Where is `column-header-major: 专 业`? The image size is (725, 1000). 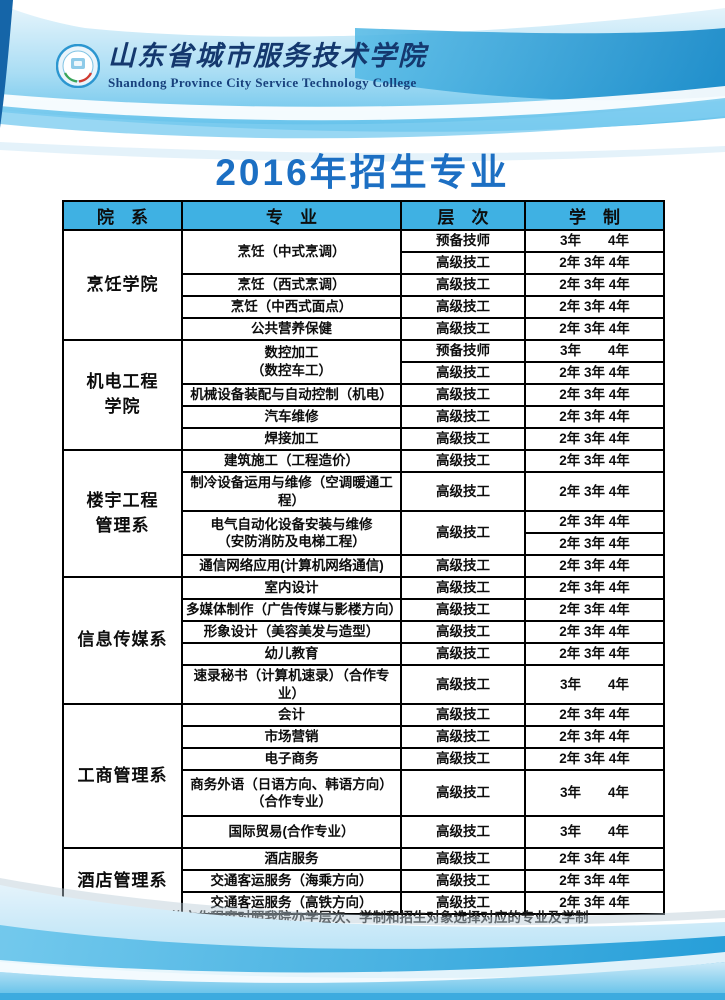
column-header-major: 专 业 is located at coordinates (291, 215).